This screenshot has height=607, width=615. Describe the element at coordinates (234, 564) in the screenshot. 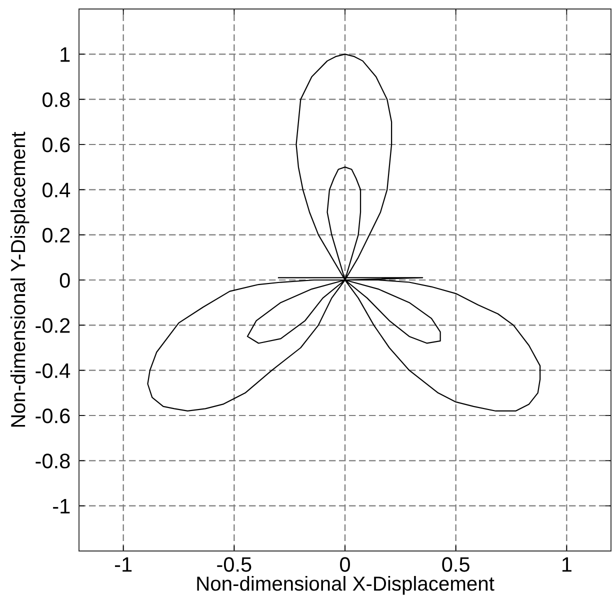

I see `x-tick-label: -0.5` at that location.